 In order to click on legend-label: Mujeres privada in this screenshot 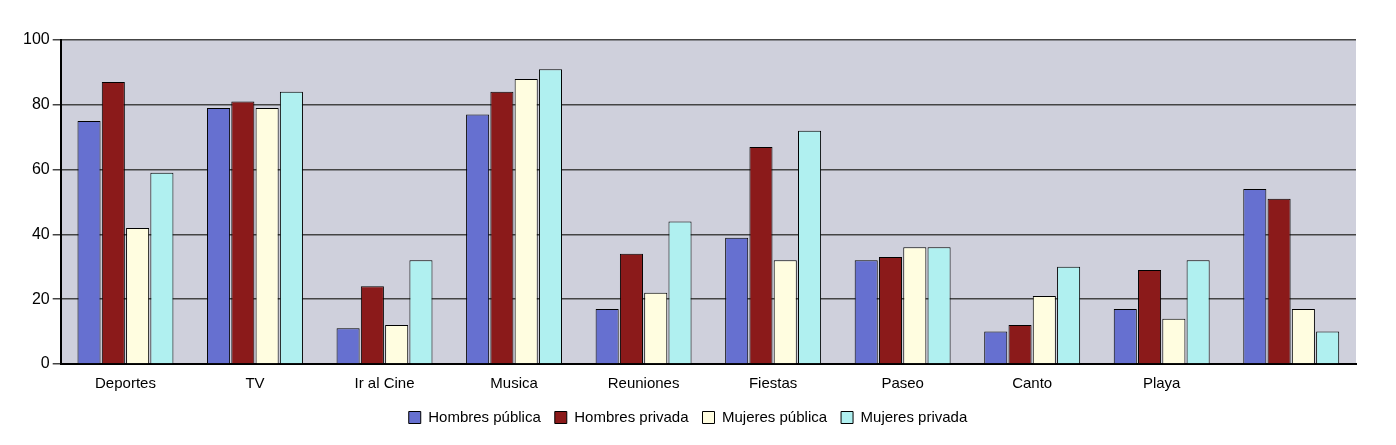, I will do `click(914, 416)`.